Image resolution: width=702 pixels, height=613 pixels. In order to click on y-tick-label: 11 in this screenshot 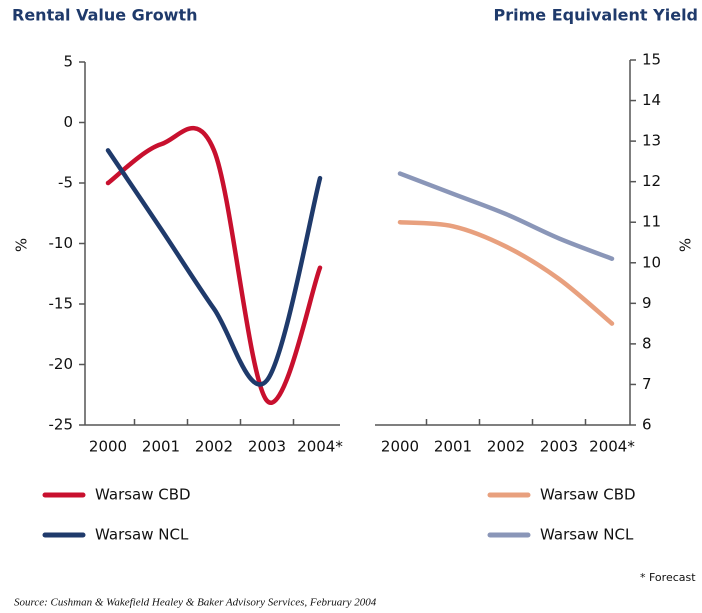, I will do `click(651, 222)`.